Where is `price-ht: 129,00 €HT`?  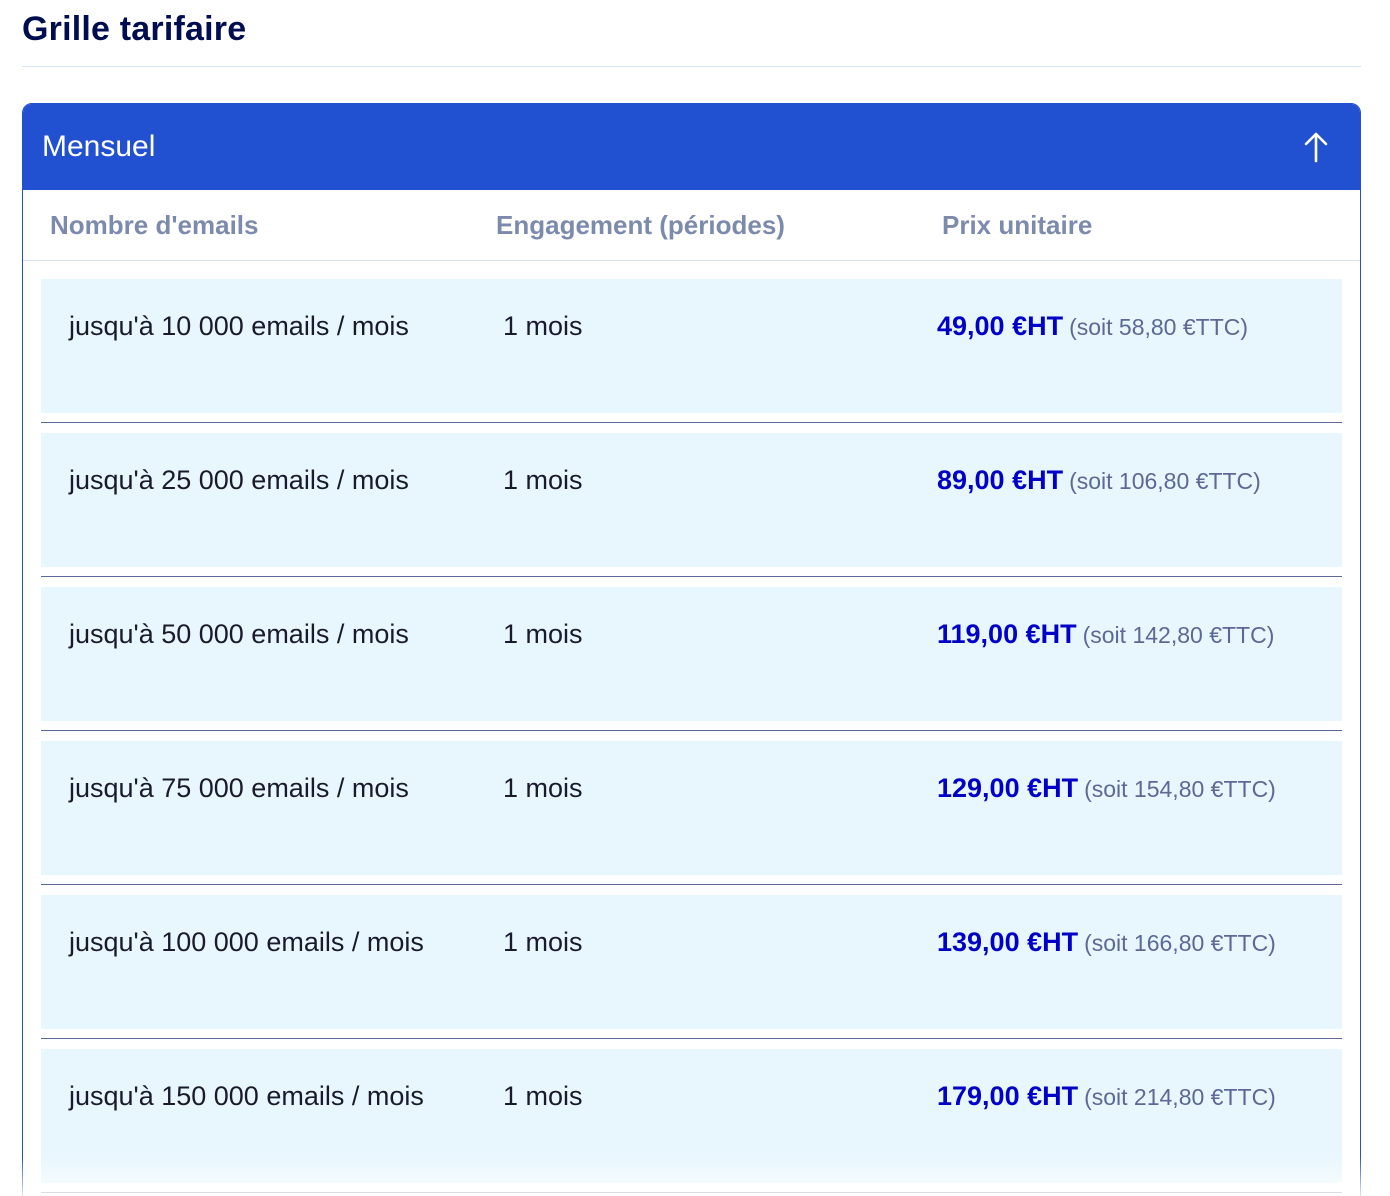 price-ht: 129,00 €HT is located at coordinates (1008, 788).